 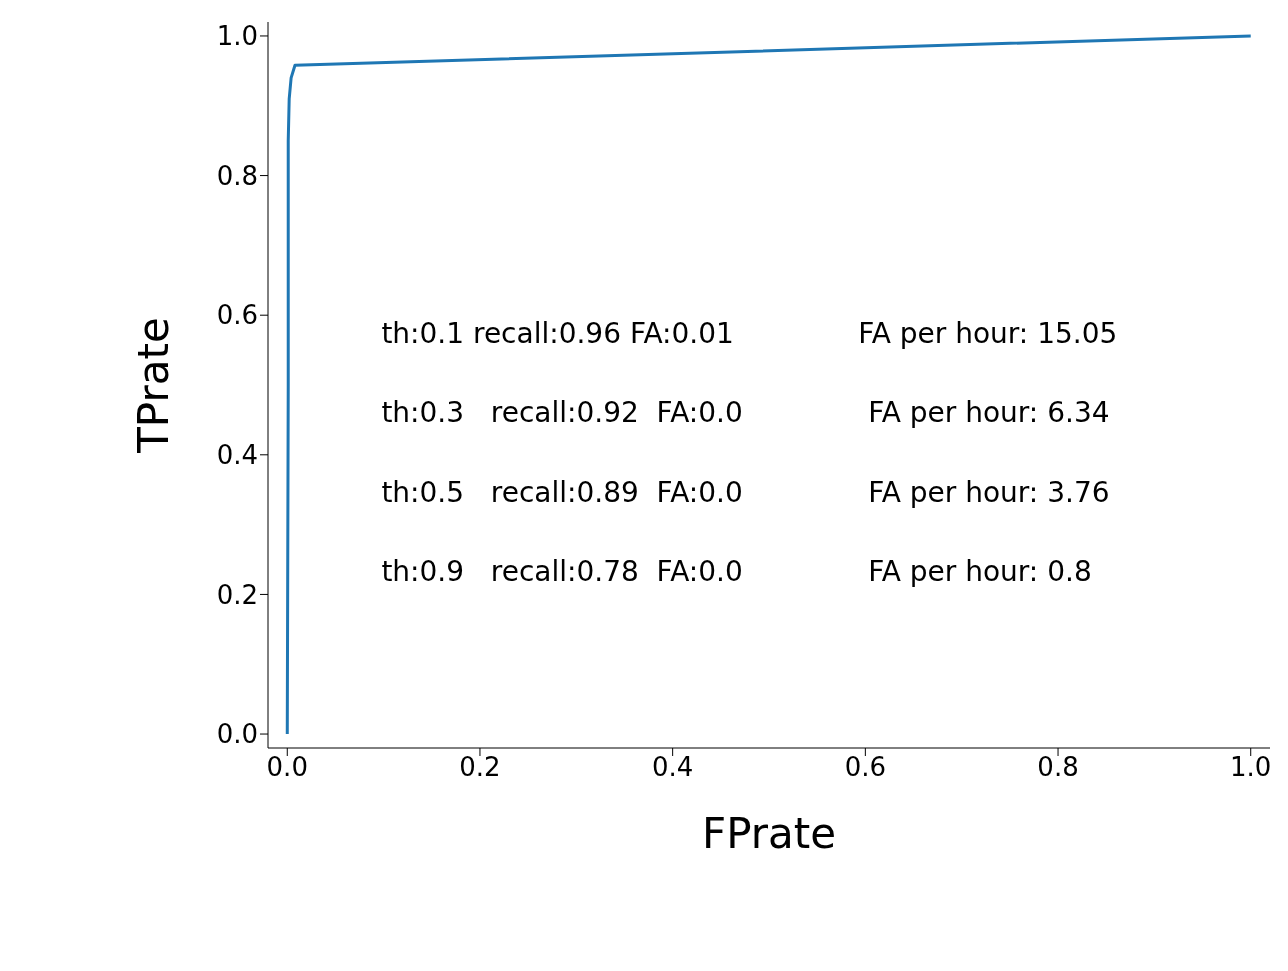 What do you see at coordinates (989, 492) in the screenshot?
I see `annotation: FA per hour: 3.76` at bounding box center [989, 492].